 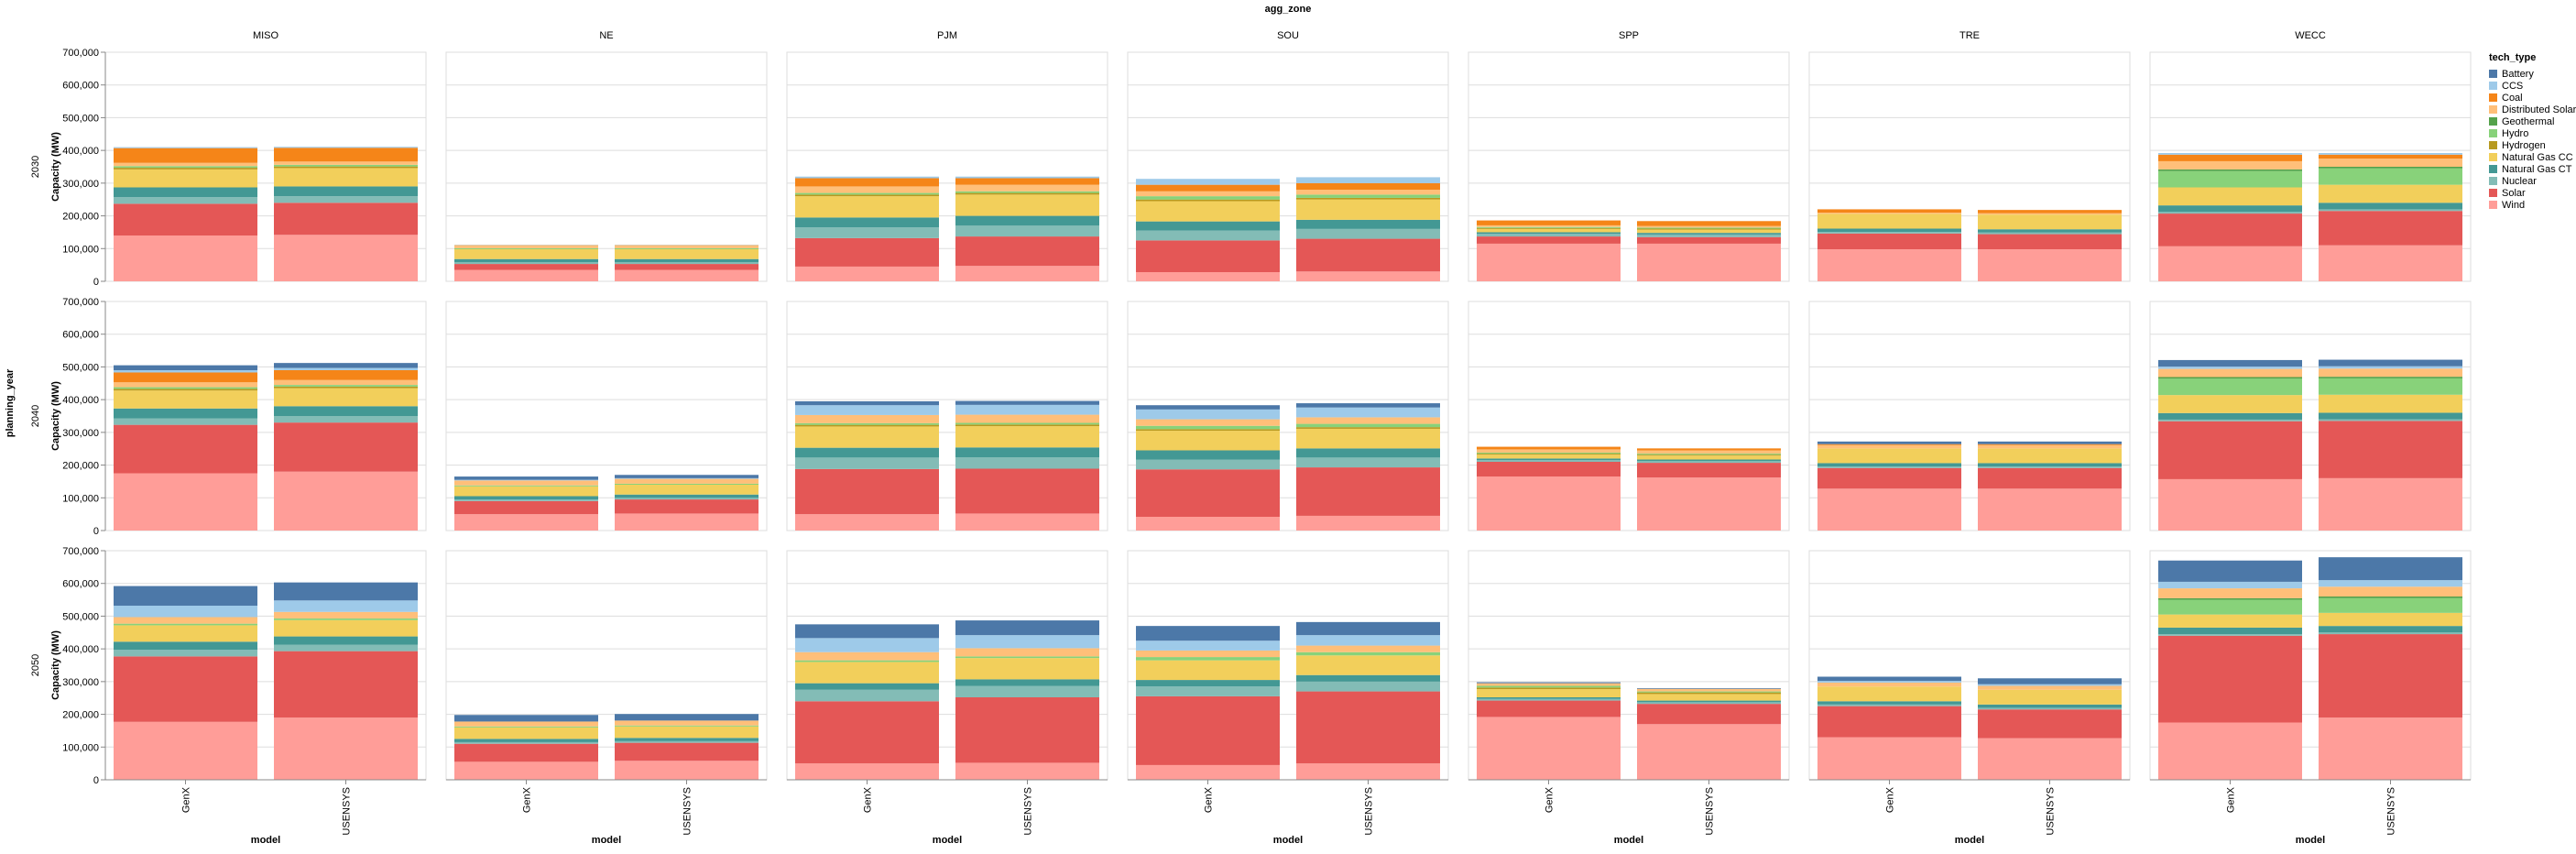 I want to click on legend-label-solar: Solar, so click(x=2514, y=193).